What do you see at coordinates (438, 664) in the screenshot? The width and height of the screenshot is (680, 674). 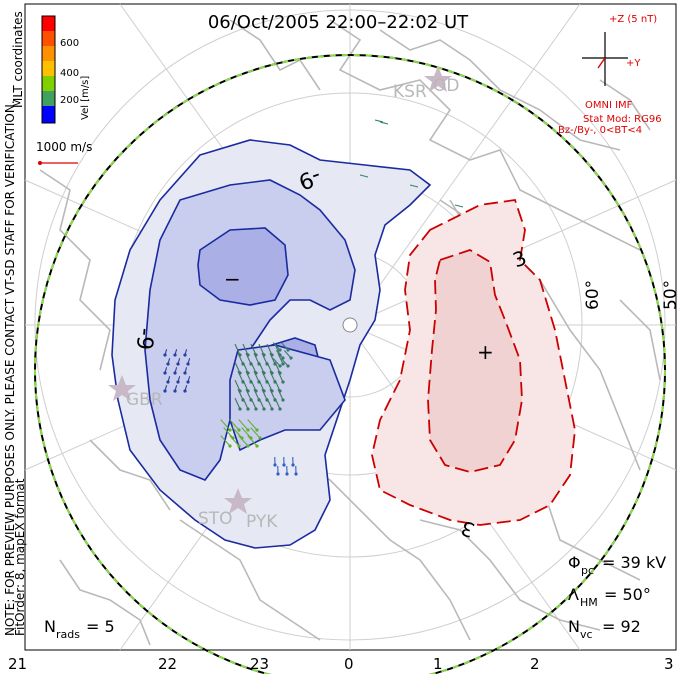 I see `mlt-label-1: 1` at bounding box center [438, 664].